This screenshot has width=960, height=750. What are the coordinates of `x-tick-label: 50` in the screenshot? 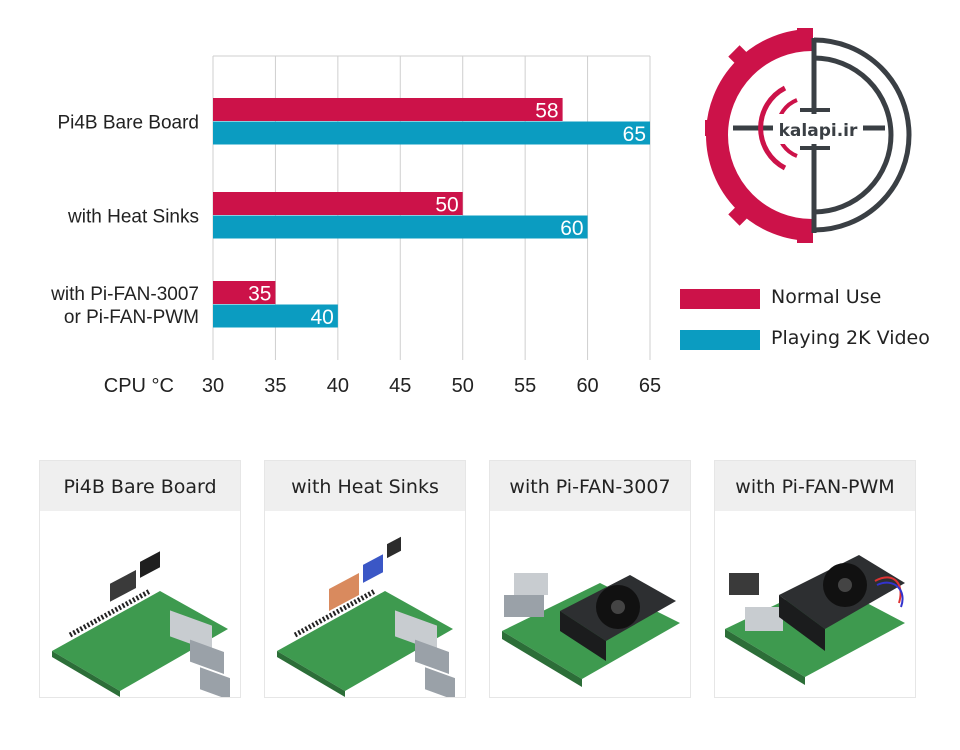 It's located at (463, 386).